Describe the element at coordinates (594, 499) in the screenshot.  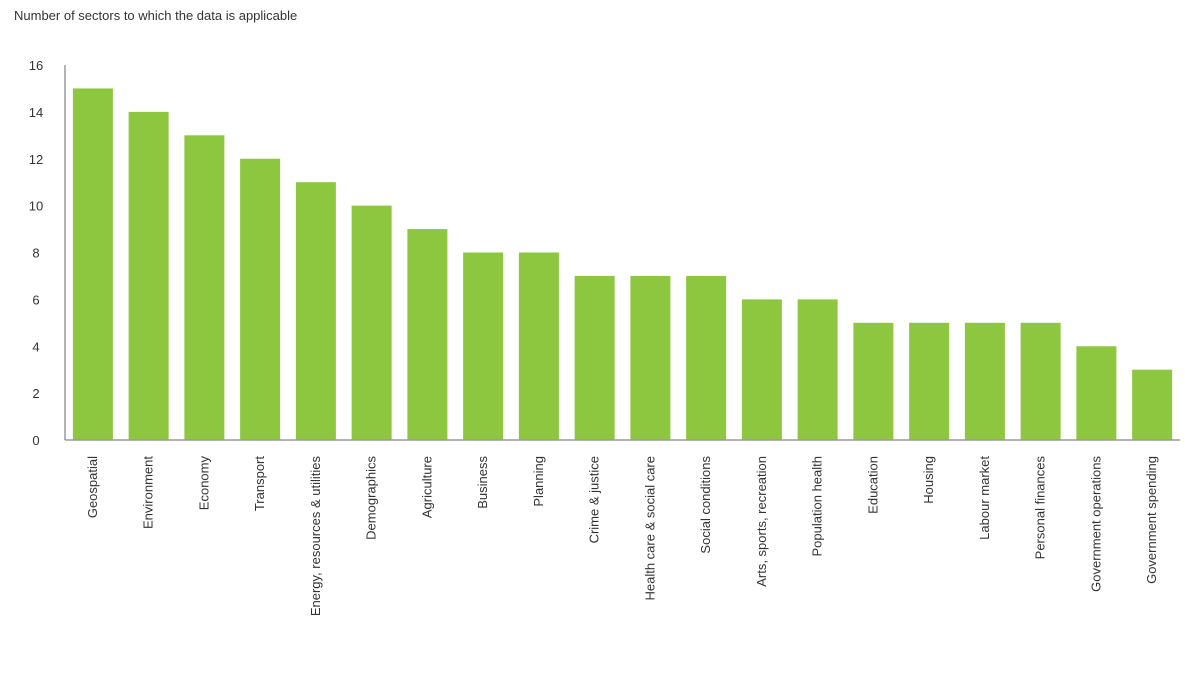
I see `x-tick-label: Crime & justice` at that location.